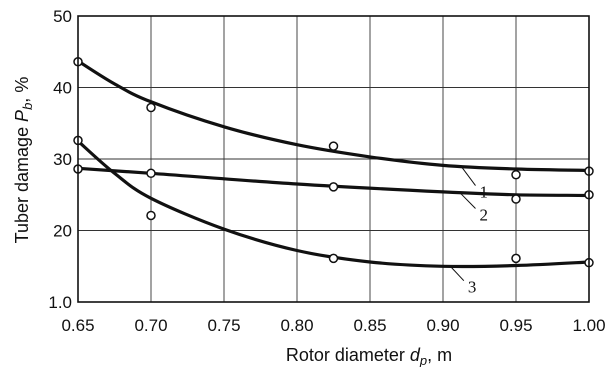 This screenshot has height=367, width=612. Describe the element at coordinates (484, 192) in the screenshot. I see `curve-label-1: 1` at that location.